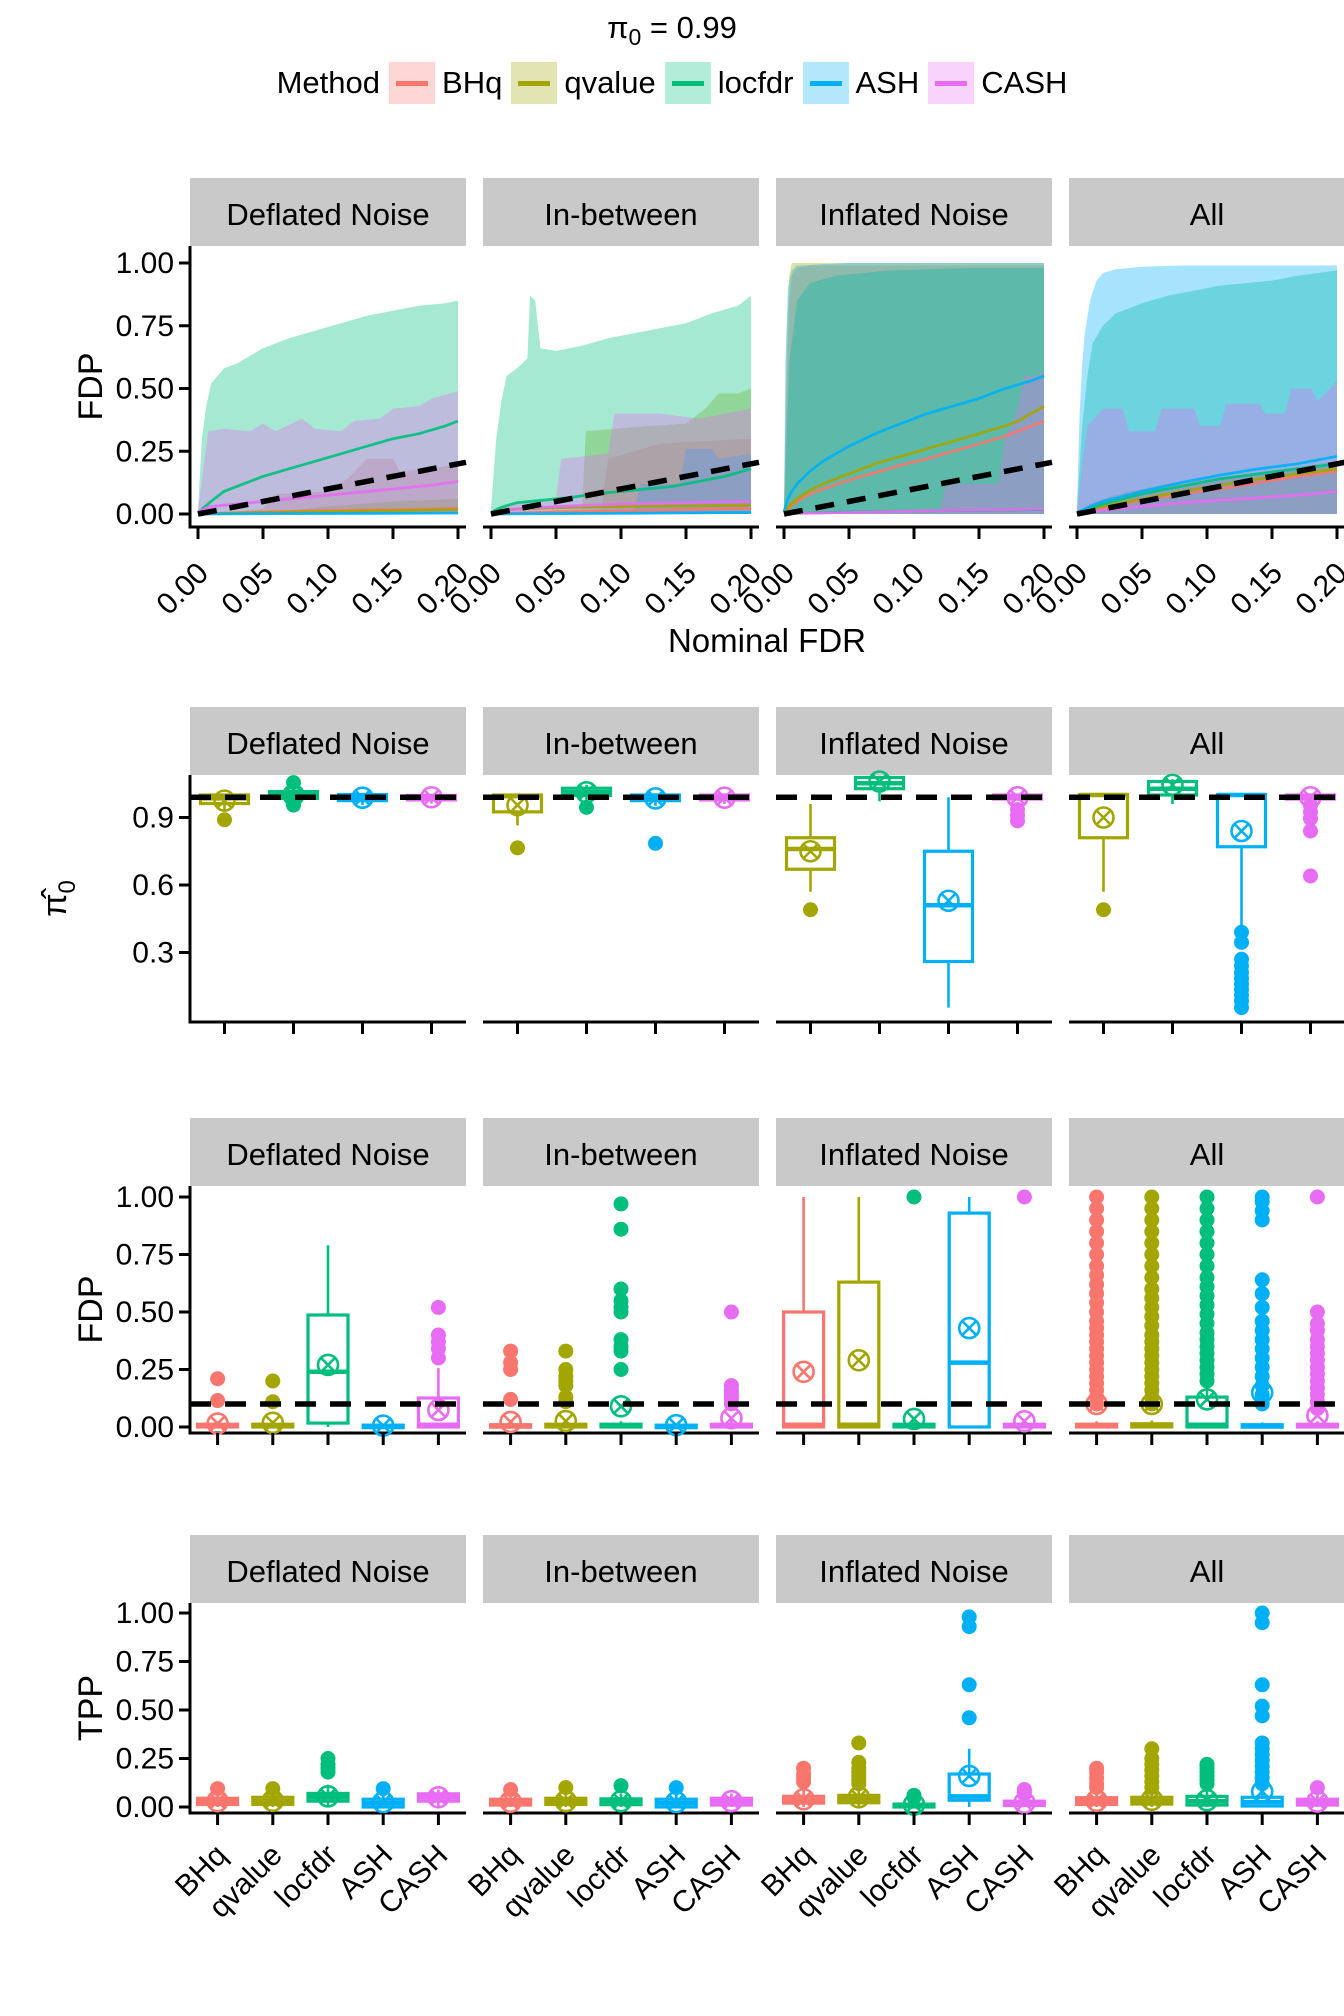 The width and height of the screenshot is (1344, 2016). I want to click on legend-item-locfdr: locfdr, so click(729, 83).